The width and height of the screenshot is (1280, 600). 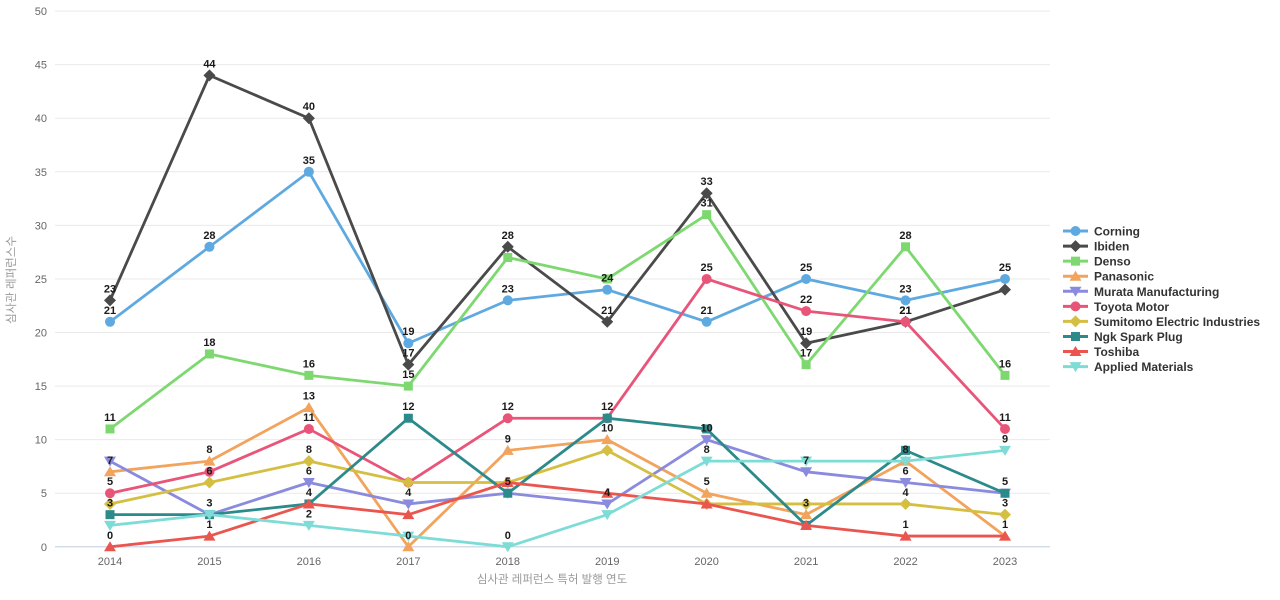 I want to click on data-point-applied-materials-2020, so click(x=706, y=461).